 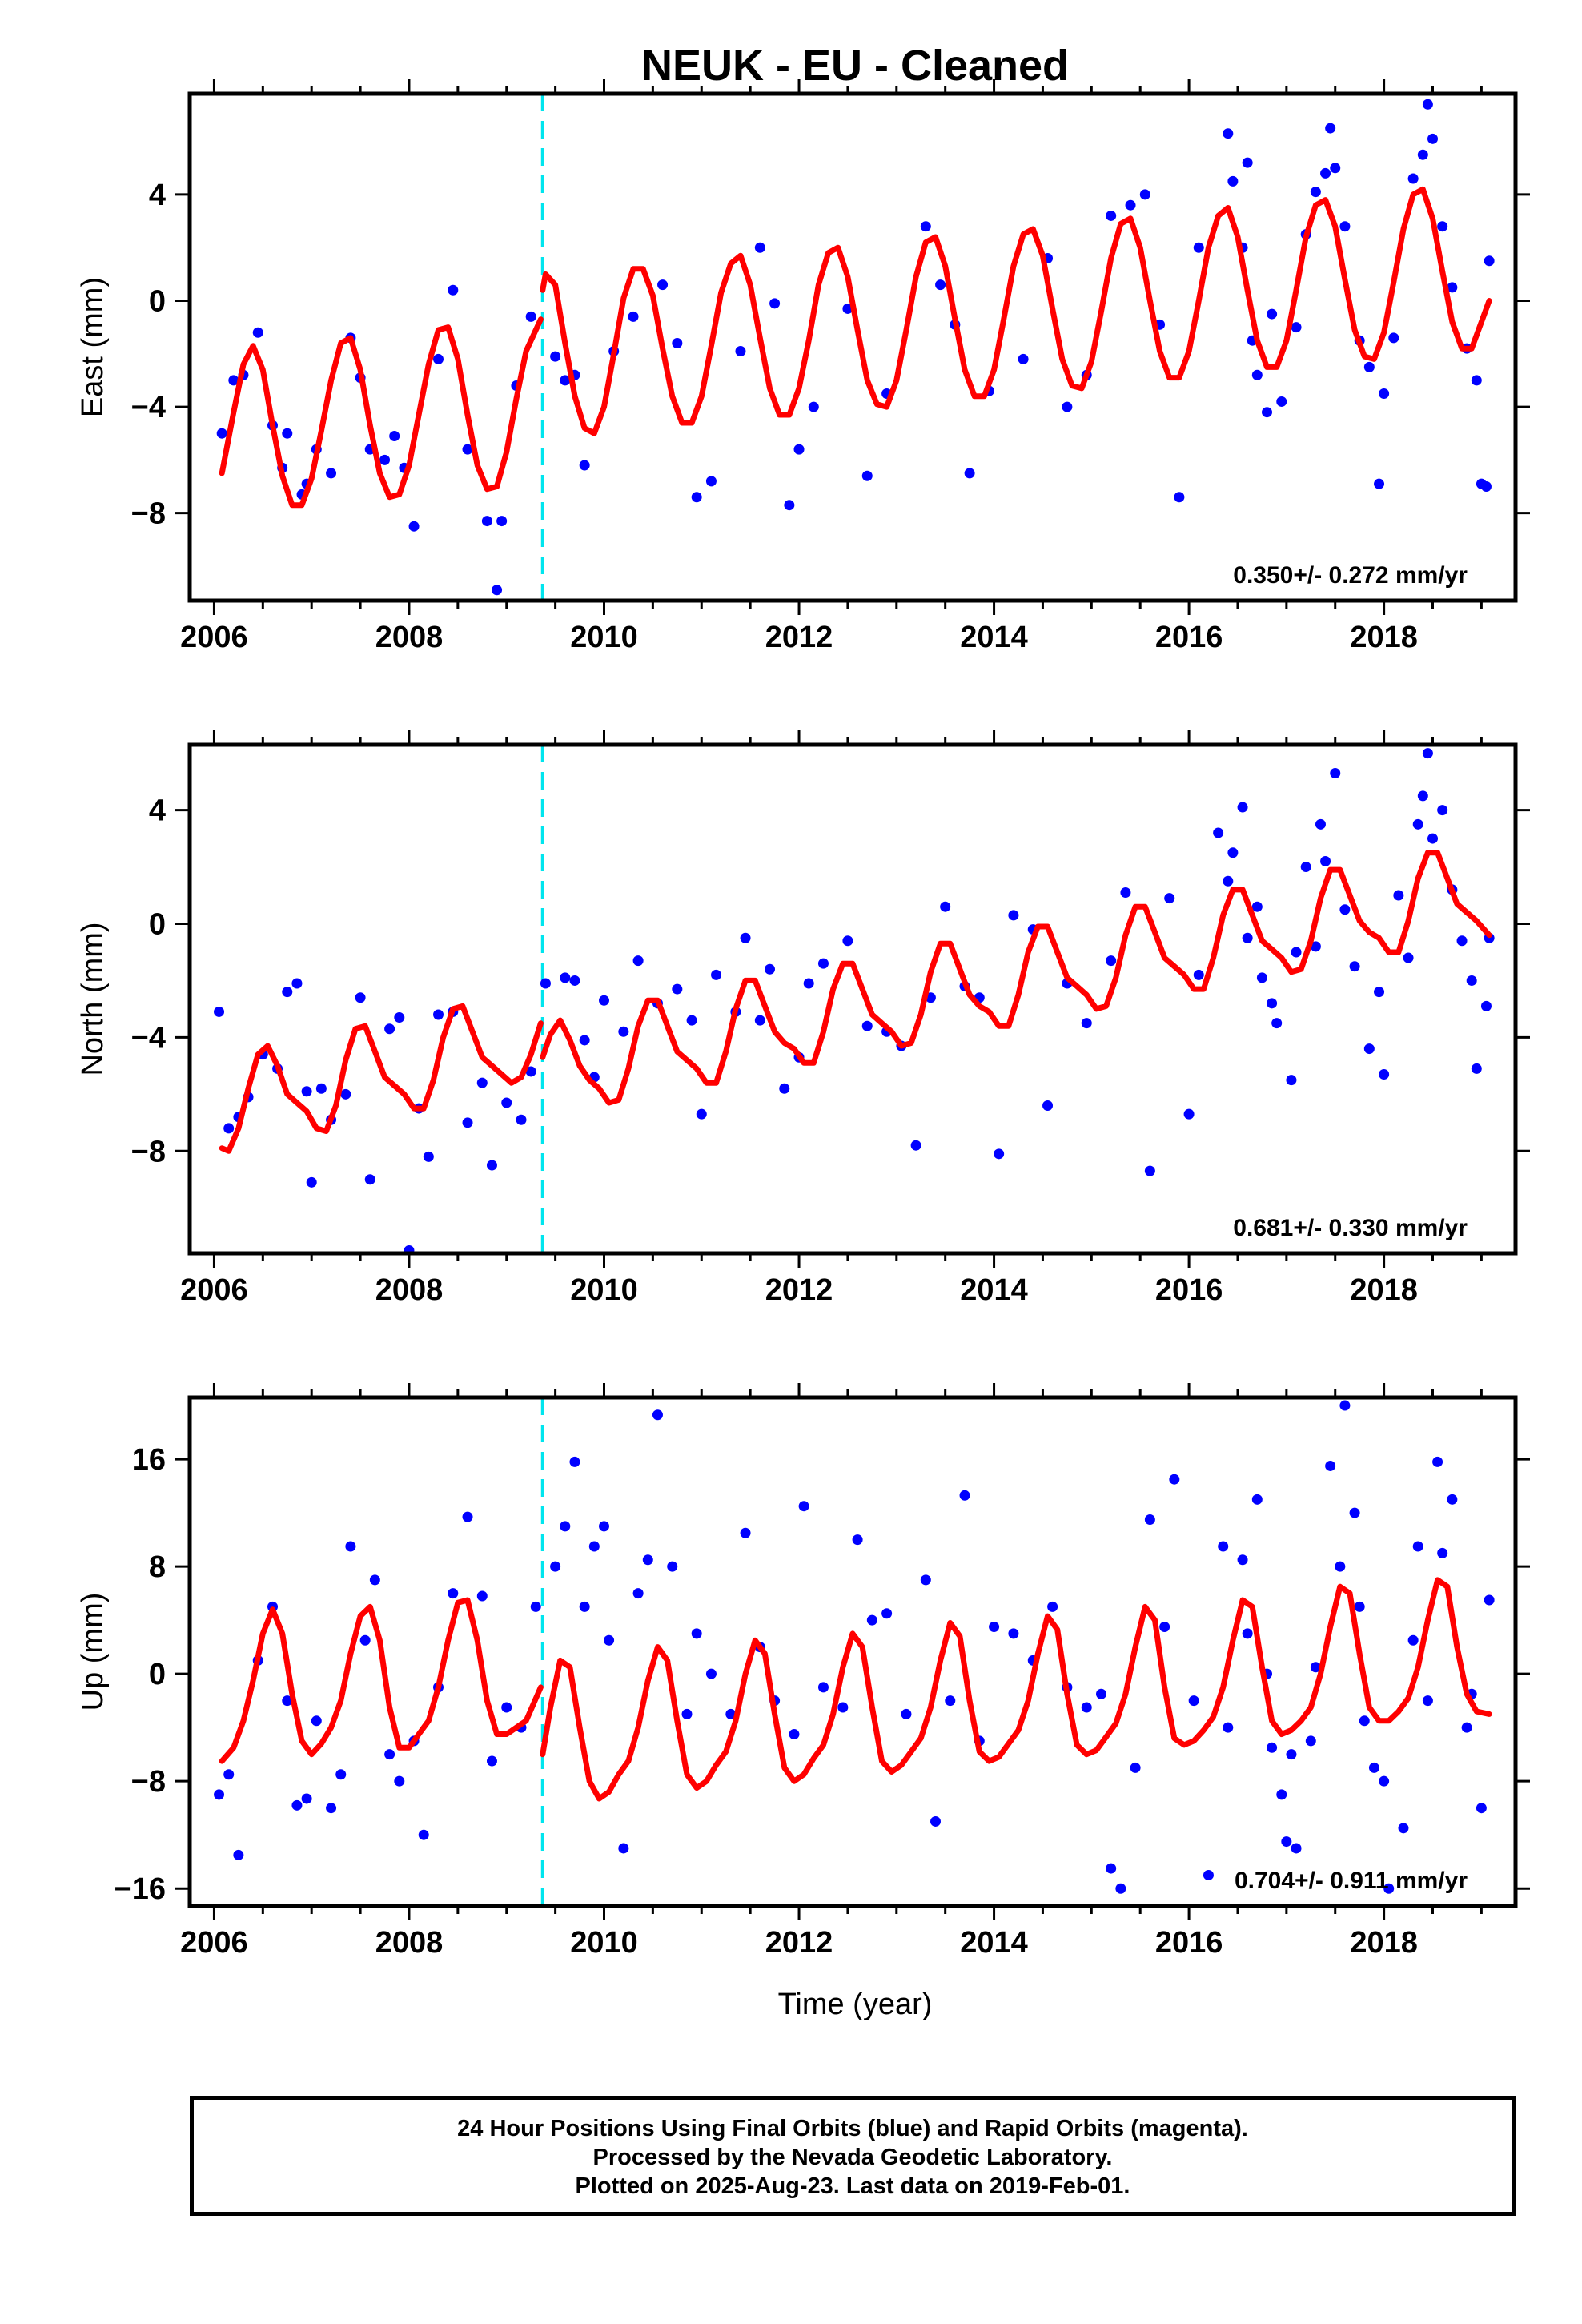 What do you see at coordinates (1384, 1943) in the screenshot?
I see `x-tick-label: 2018` at bounding box center [1384, 1943].